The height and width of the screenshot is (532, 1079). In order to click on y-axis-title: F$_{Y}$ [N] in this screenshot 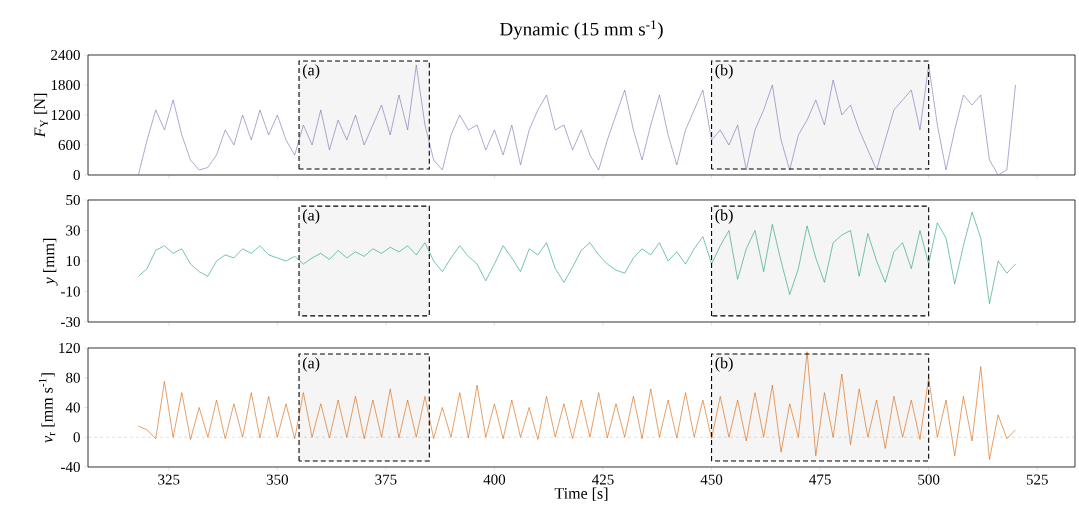, I will do `click(40, 115)`.